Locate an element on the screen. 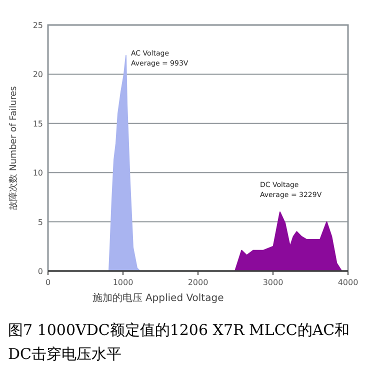 The image size is (375, 385). y-axis-title: 故障次数 Number of Failures is located at coordinates (13, 148).